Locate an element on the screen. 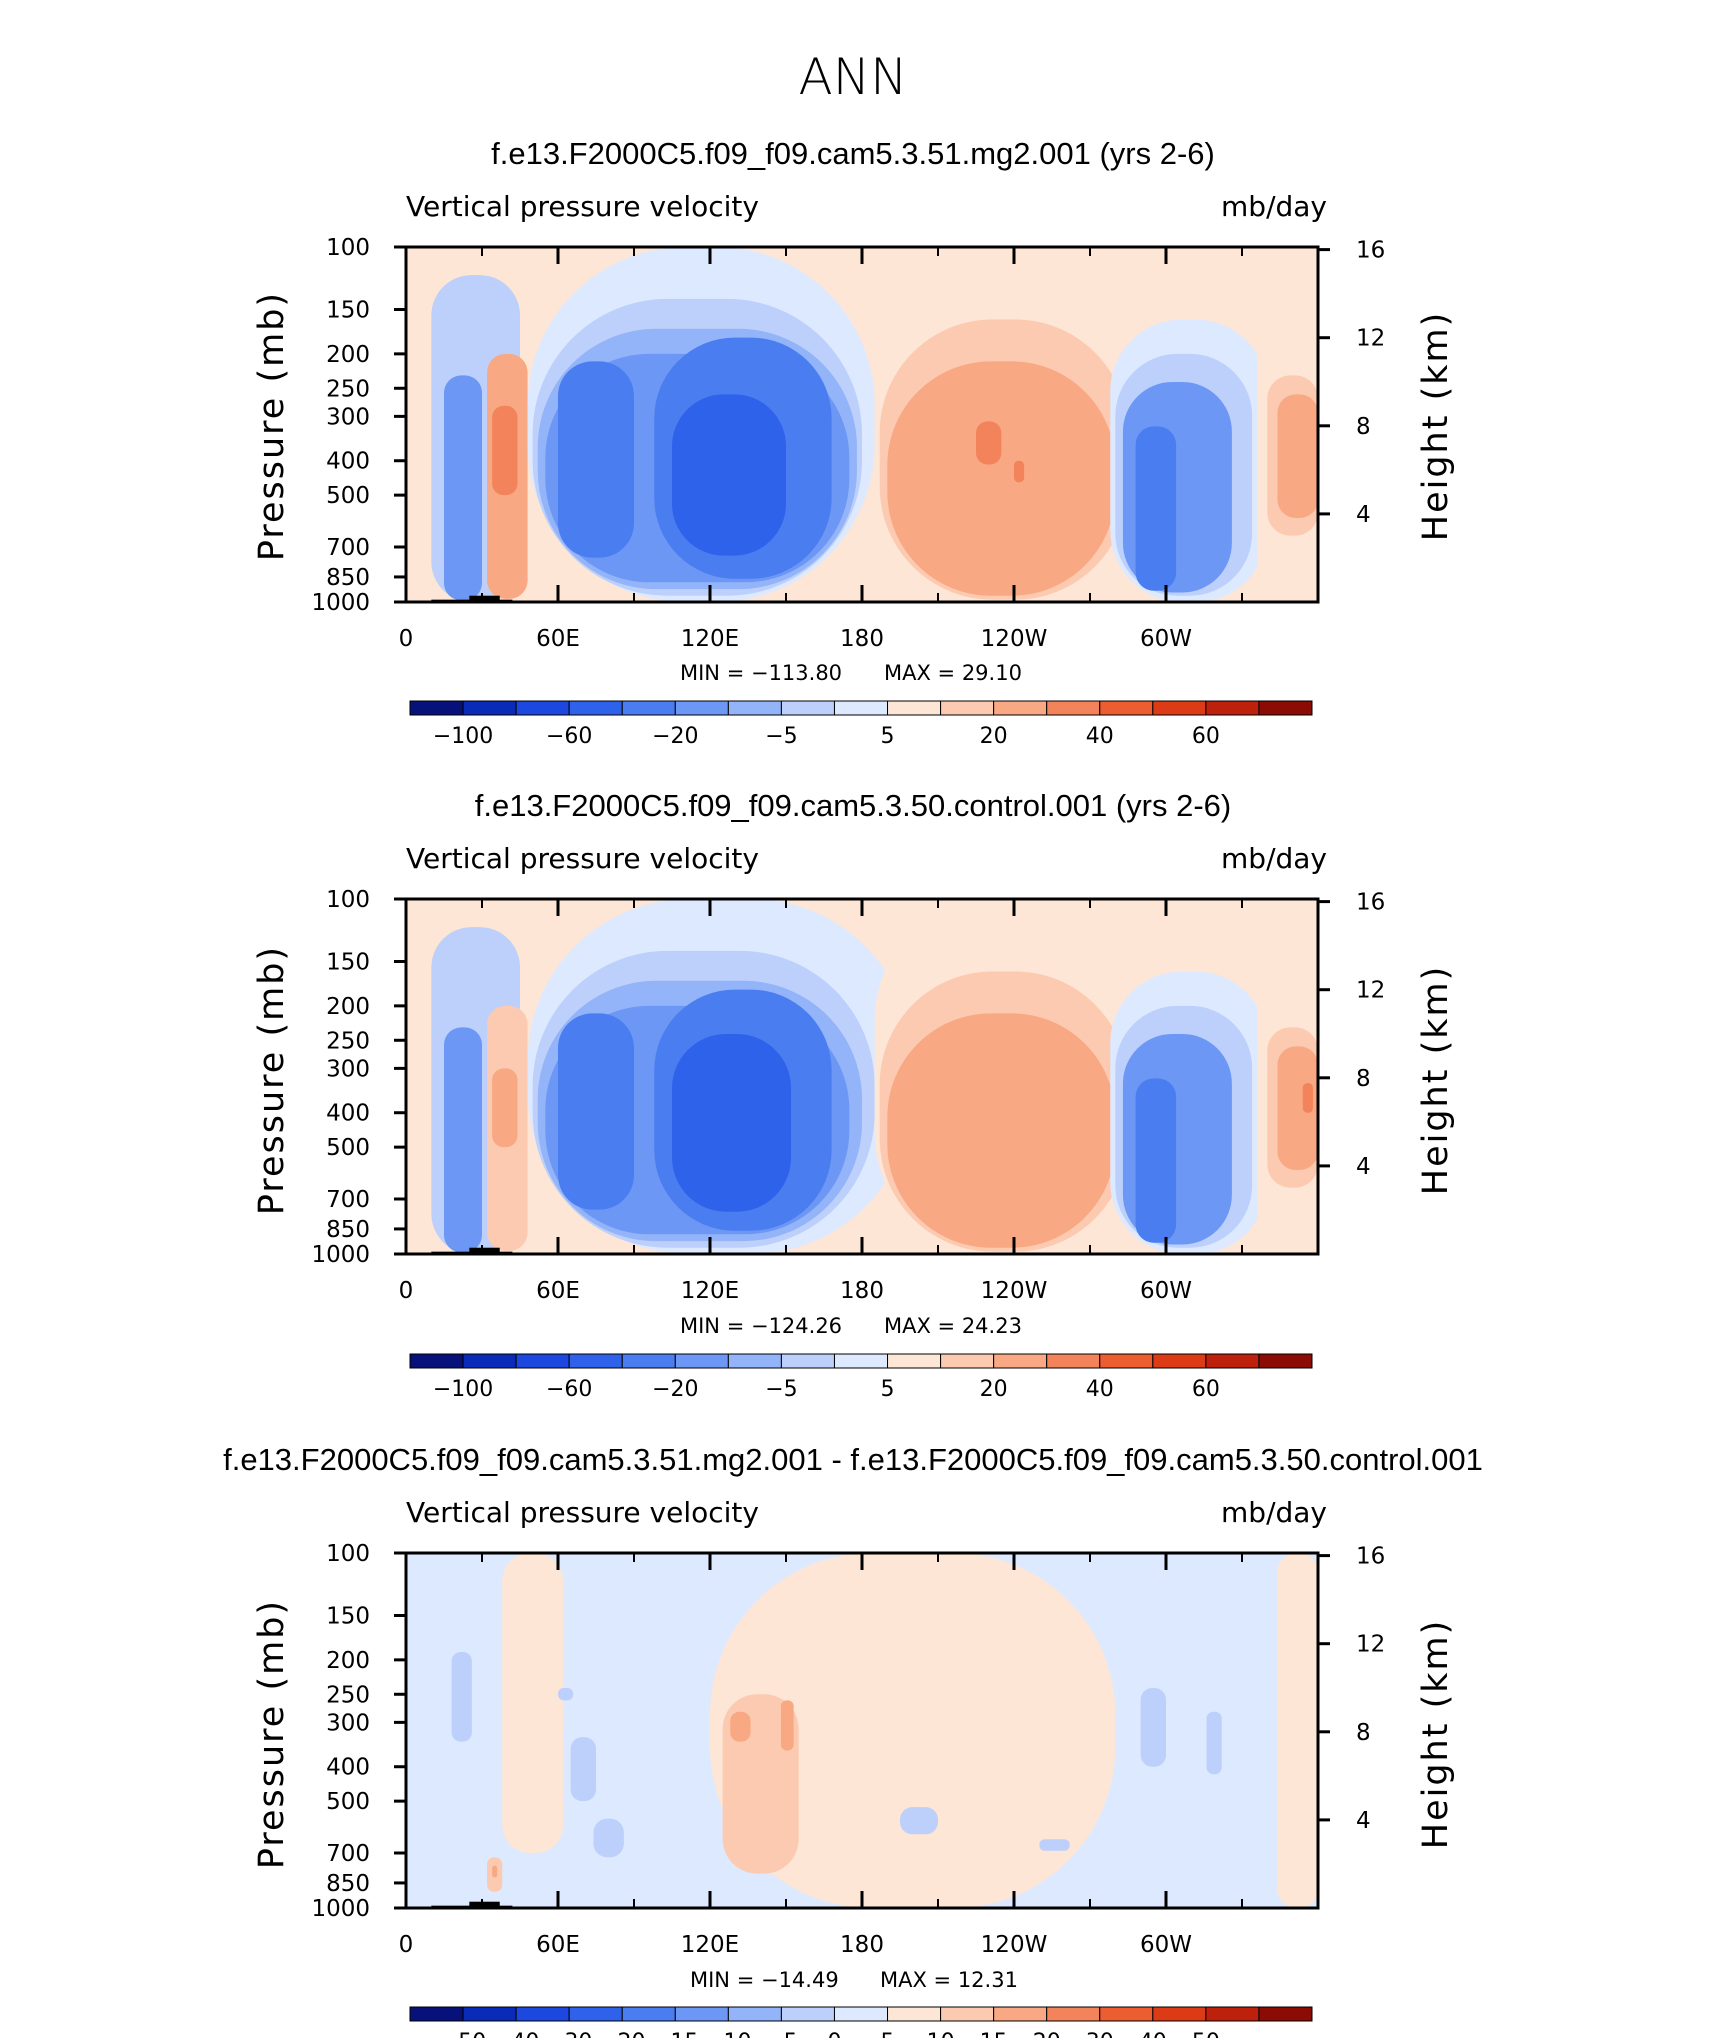  min-label: MIN = −113.80 is located at coordinates (761, 673).